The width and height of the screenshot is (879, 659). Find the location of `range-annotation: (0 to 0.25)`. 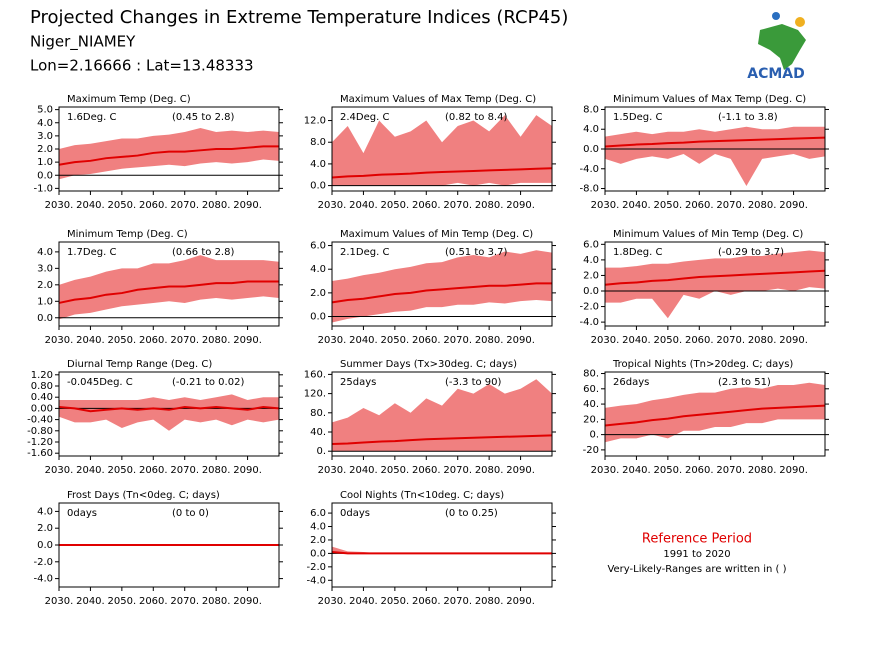

range-annotation: (0 to 0.25) is located at coordinates (471, 513).